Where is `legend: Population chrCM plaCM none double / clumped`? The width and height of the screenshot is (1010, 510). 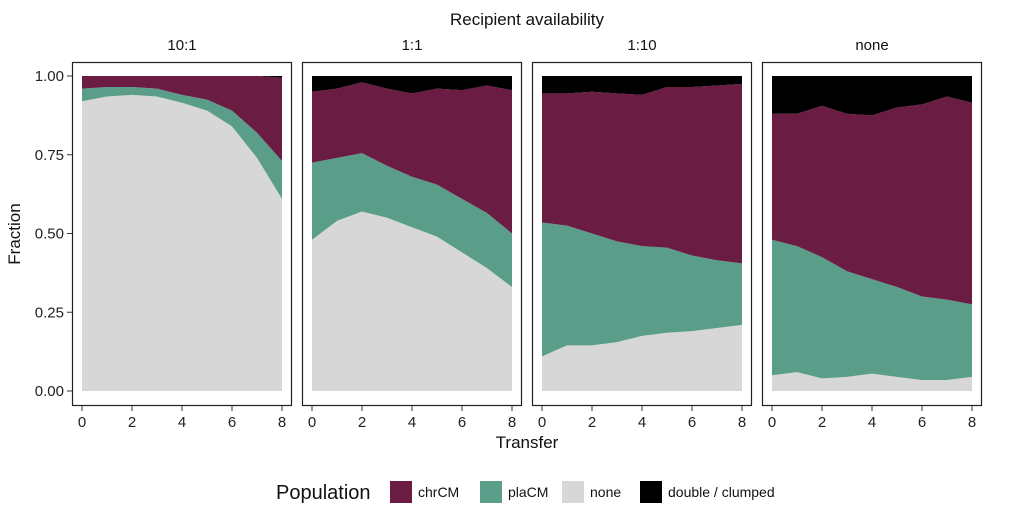 legend: Population chrCM plaCM none double / clumped is located at coordinates (525, 492).